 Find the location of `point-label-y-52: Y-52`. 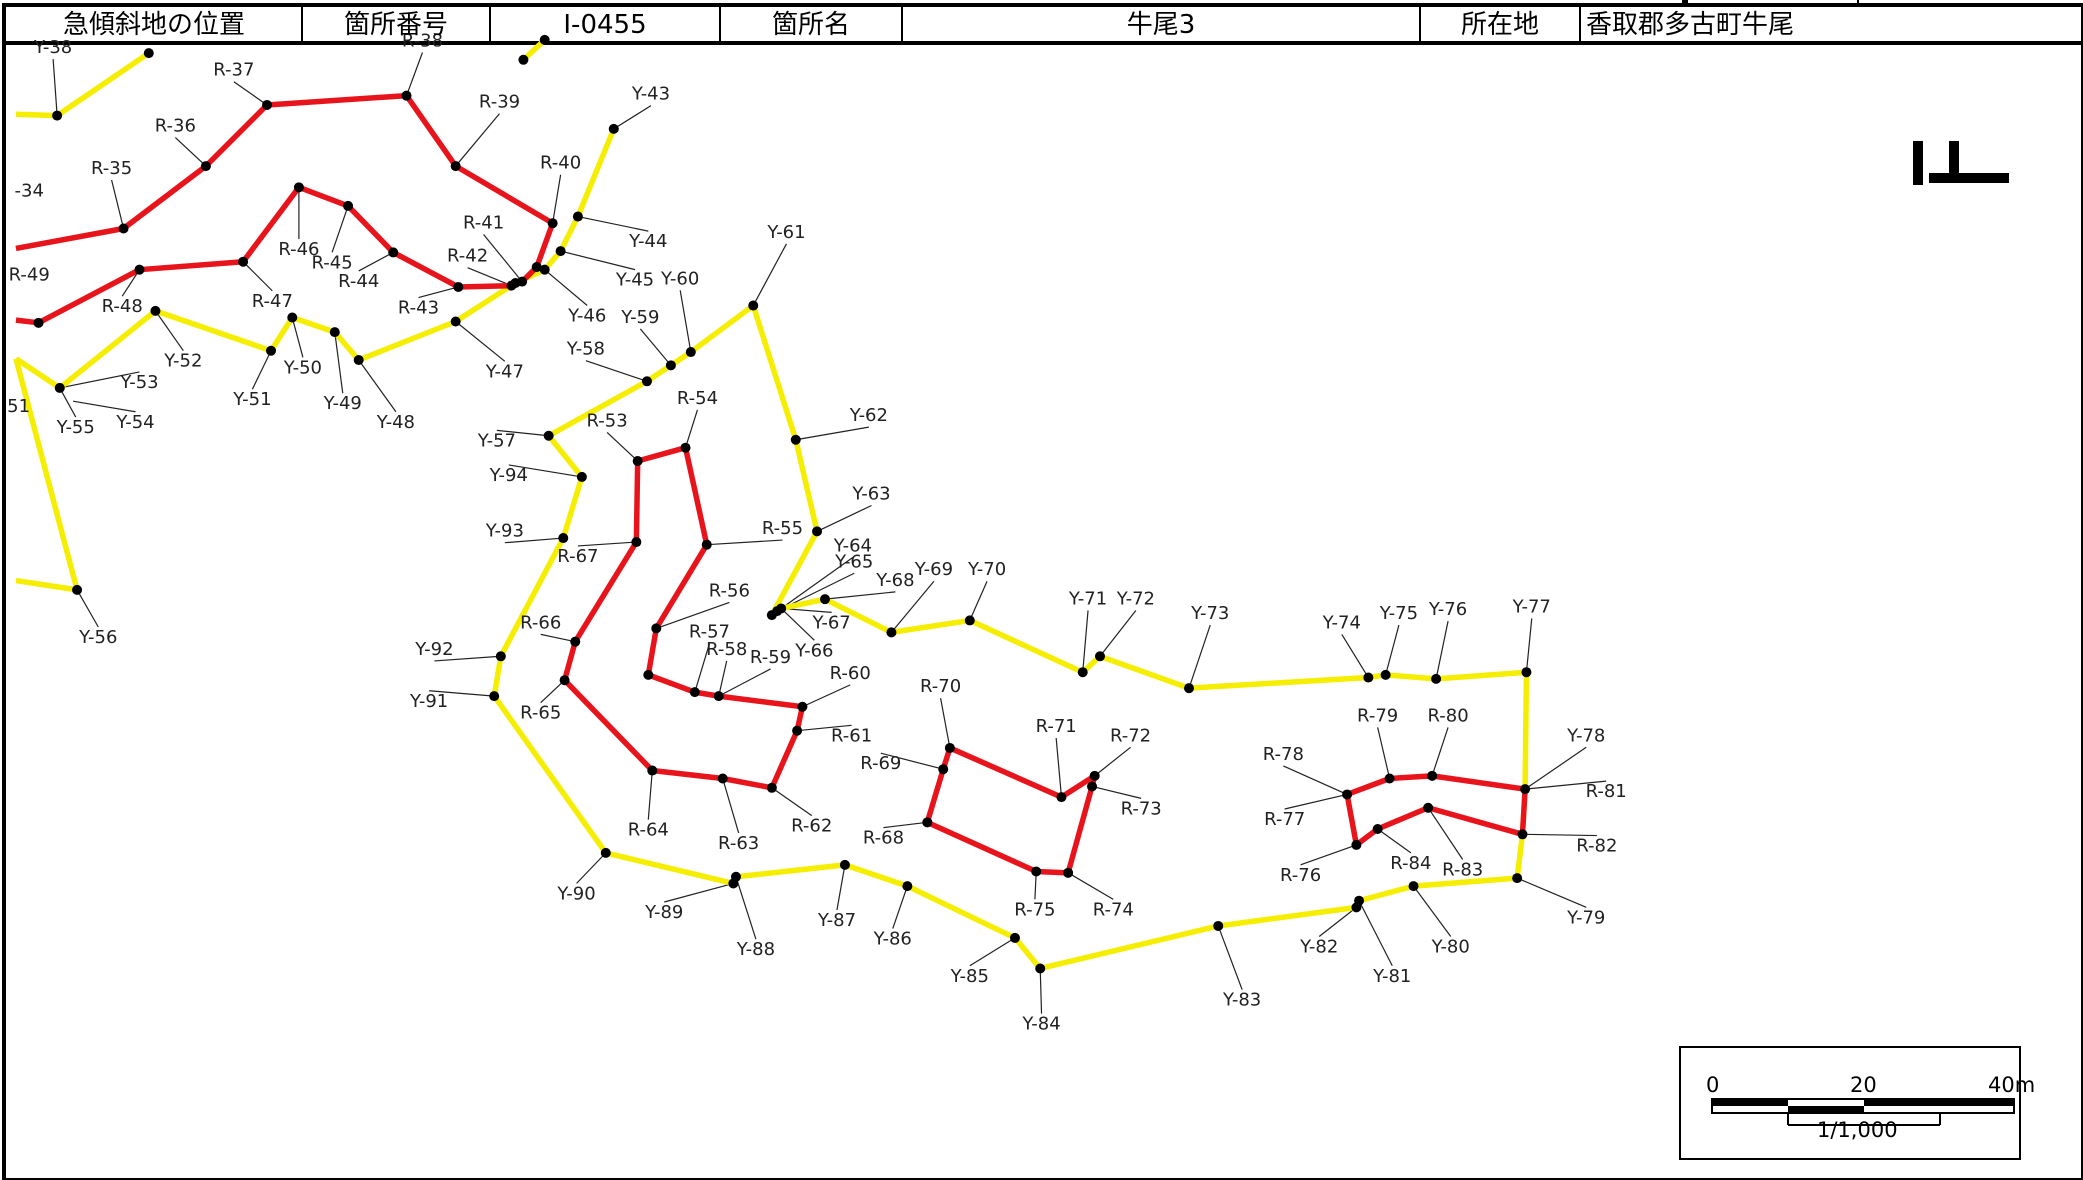

point-label-y-52: Y-52 is located at coordinates (182, 361).